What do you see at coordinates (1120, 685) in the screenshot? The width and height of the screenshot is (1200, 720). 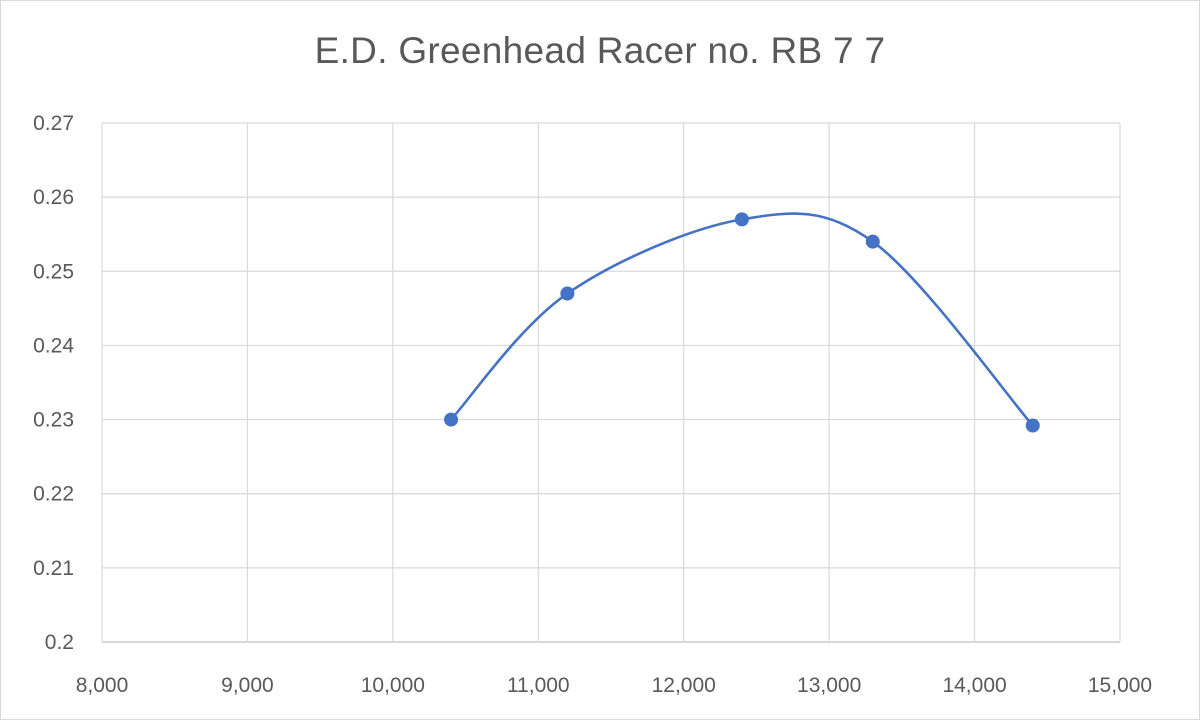 I see `x-tick-label: 15,000` at bounding box center [1120, 685].